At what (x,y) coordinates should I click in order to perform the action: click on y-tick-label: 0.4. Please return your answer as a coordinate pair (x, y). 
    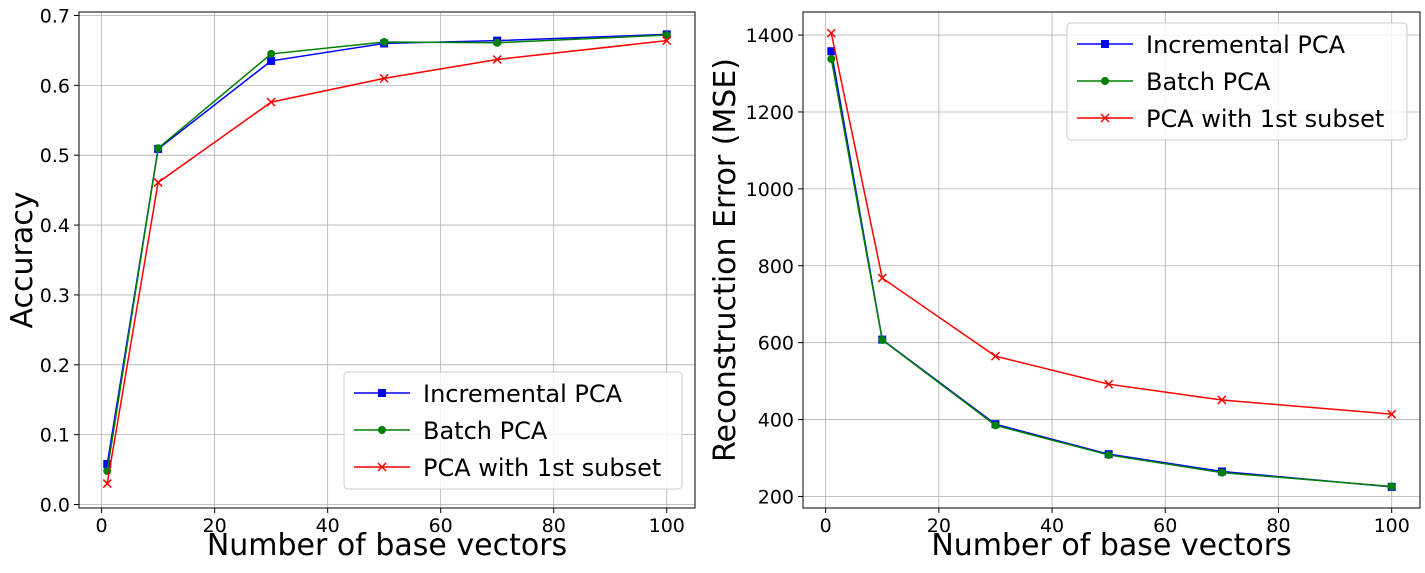
    Looking at the image, I should click on (55, 226).